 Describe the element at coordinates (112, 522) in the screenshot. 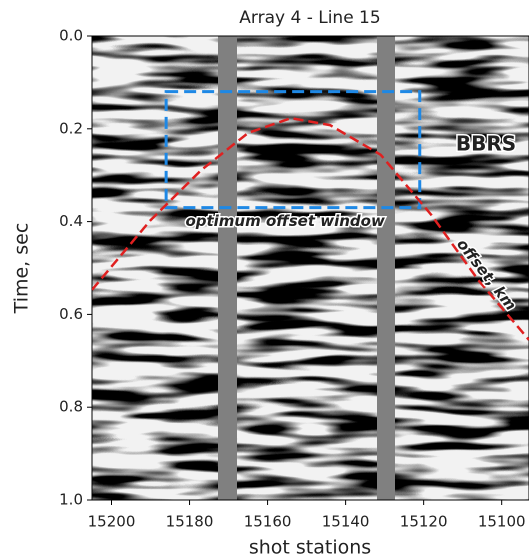

I see `x-tick-label: 15200` at that location.